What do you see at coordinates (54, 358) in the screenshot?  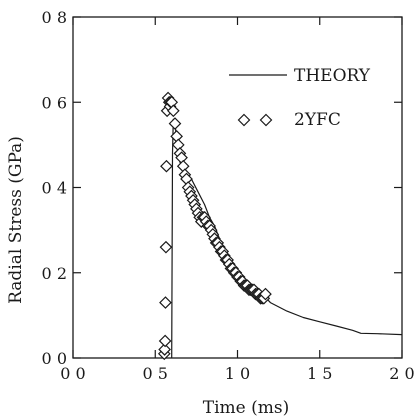 I see `y-tick-label: 0 0` at bounding box center [54, 358].